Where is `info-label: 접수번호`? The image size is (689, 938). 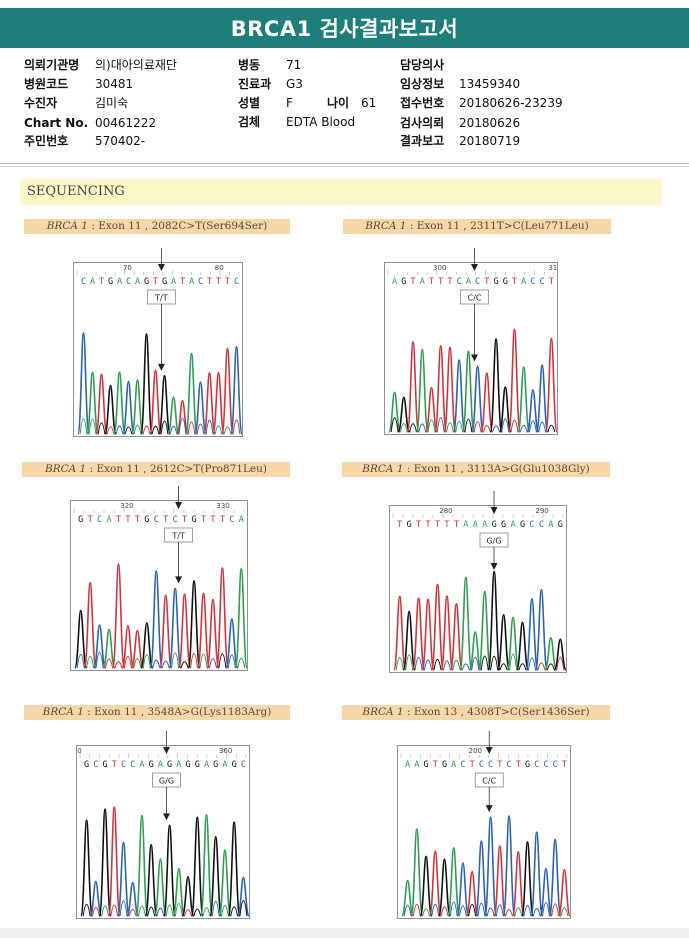
info-label: 접수번호 is located at coordinates (422, 103).